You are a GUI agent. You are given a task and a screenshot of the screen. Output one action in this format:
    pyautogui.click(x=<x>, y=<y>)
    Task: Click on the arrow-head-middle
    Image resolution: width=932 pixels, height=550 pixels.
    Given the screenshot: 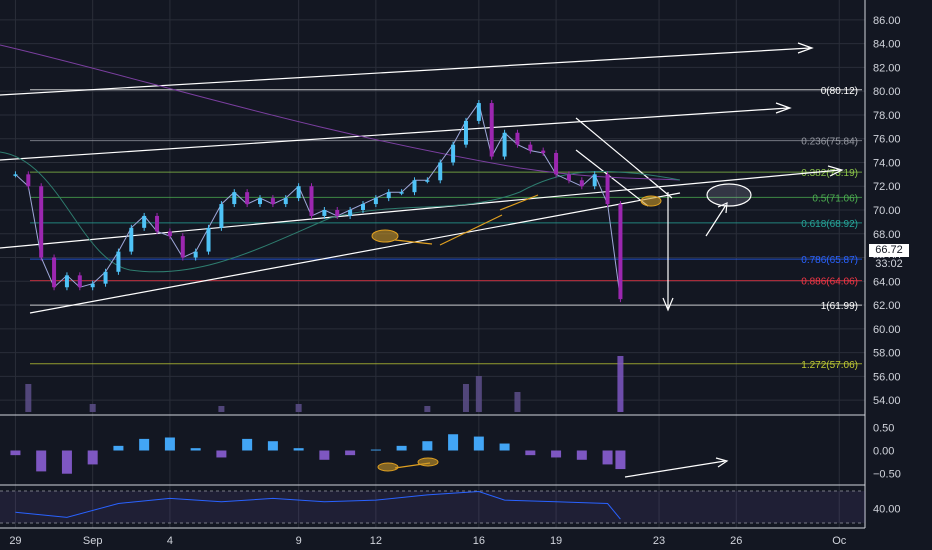 What is the action you would take?
    pyautogui.click(x=783, y=108)
    